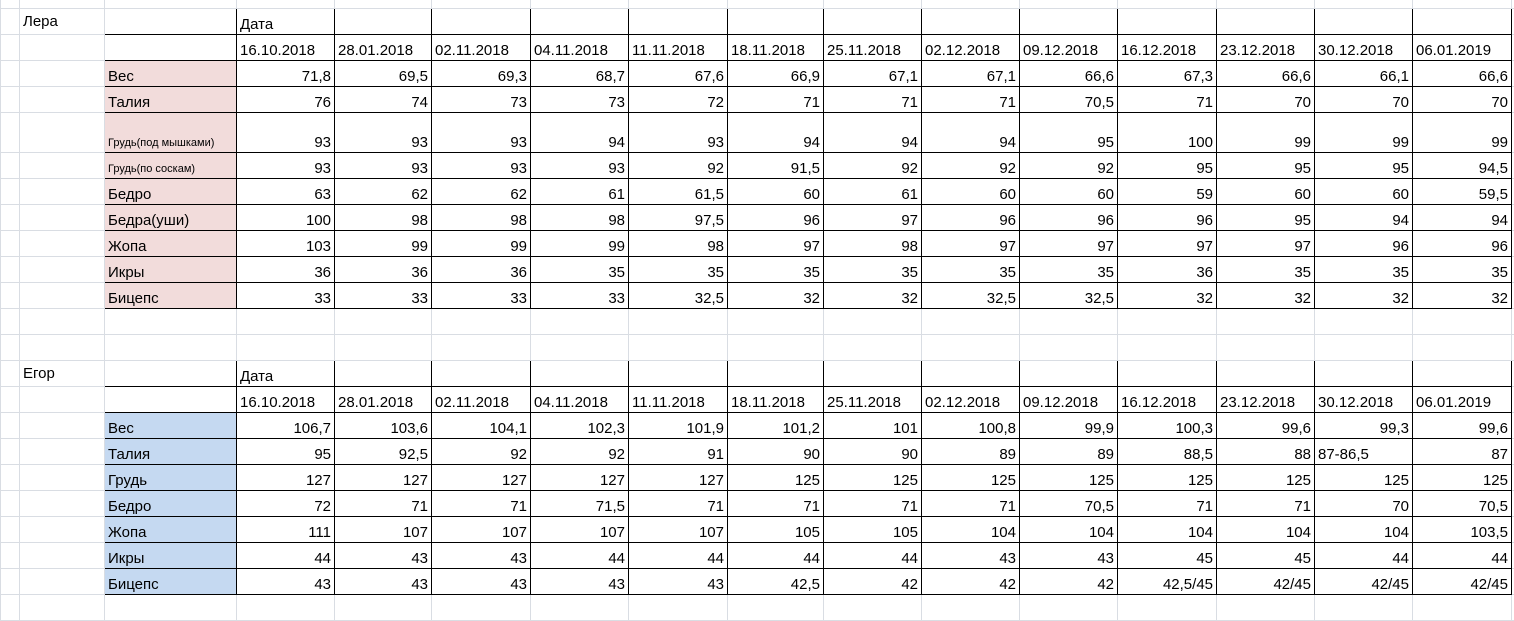 This screenshot has height=621, width=1514. What do you see at coordinates (776, 133) in the screenshot?
I see `value-cell: 94` at bounding box center [776, 133].